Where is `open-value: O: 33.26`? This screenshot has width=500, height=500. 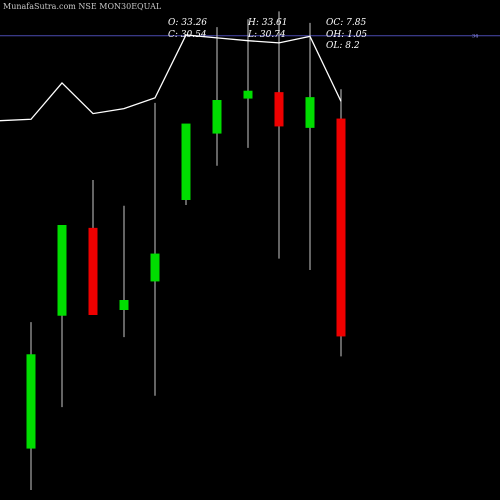 open-value: O: 33.26 is located at coordinates (187, 23).